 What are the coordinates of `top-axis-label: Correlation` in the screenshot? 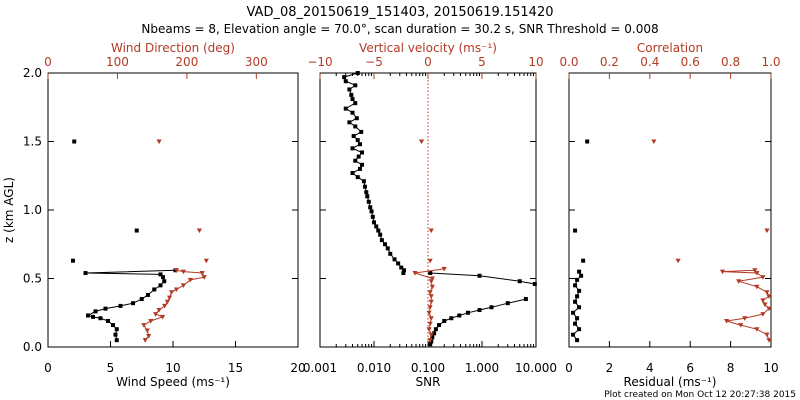 It's located at (670, 48).